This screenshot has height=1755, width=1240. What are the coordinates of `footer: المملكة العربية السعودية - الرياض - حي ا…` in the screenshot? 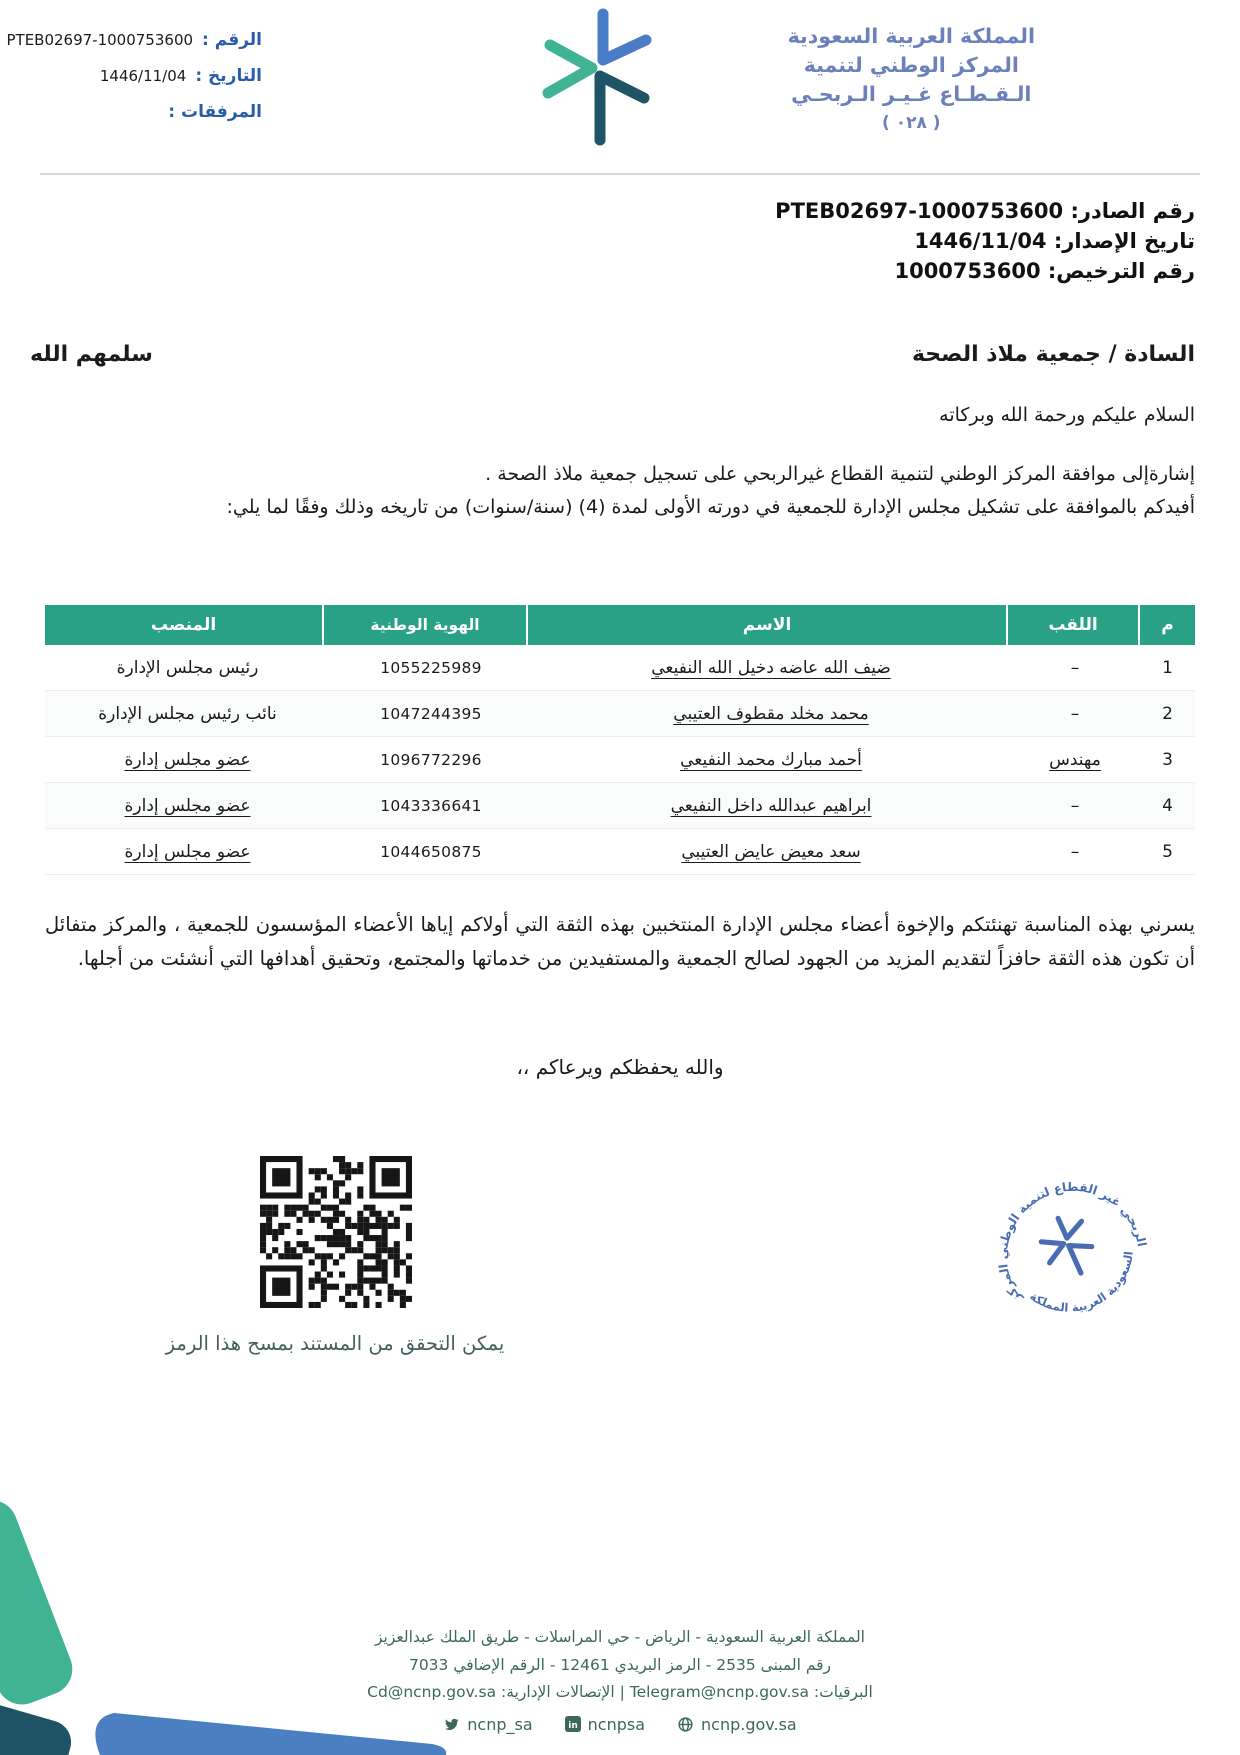 It's located at (620, 1681).